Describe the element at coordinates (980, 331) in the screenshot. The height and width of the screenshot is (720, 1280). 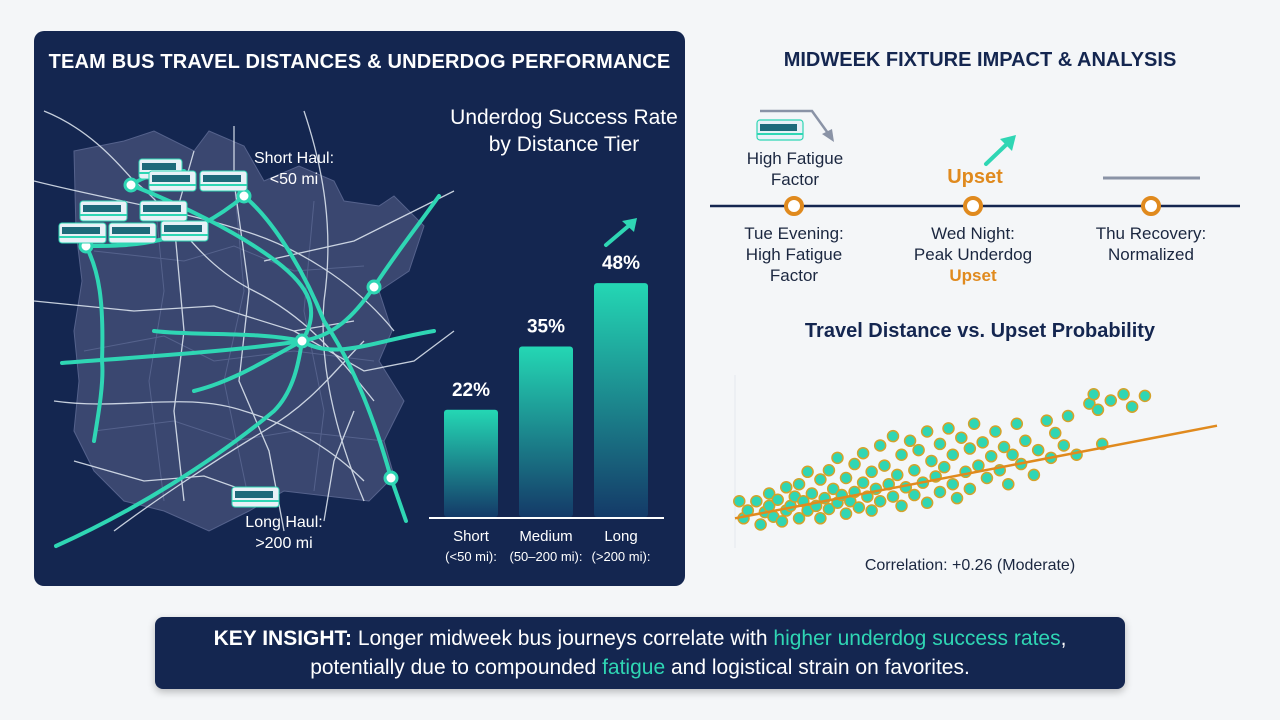
I see `scatter-title: Travel Distance vs. Upset Probability` at that location.